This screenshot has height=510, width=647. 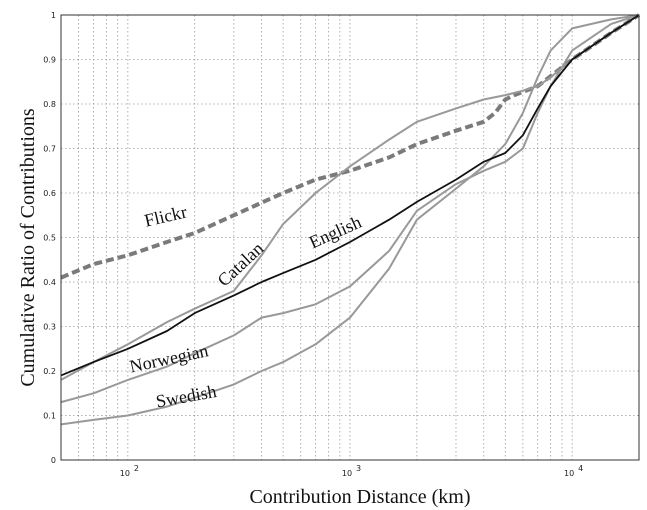 What do you see at coordinates (49, 327) in the screenshot?
I see `y-tick-label: 0.3` at bounding box center [49, 327].